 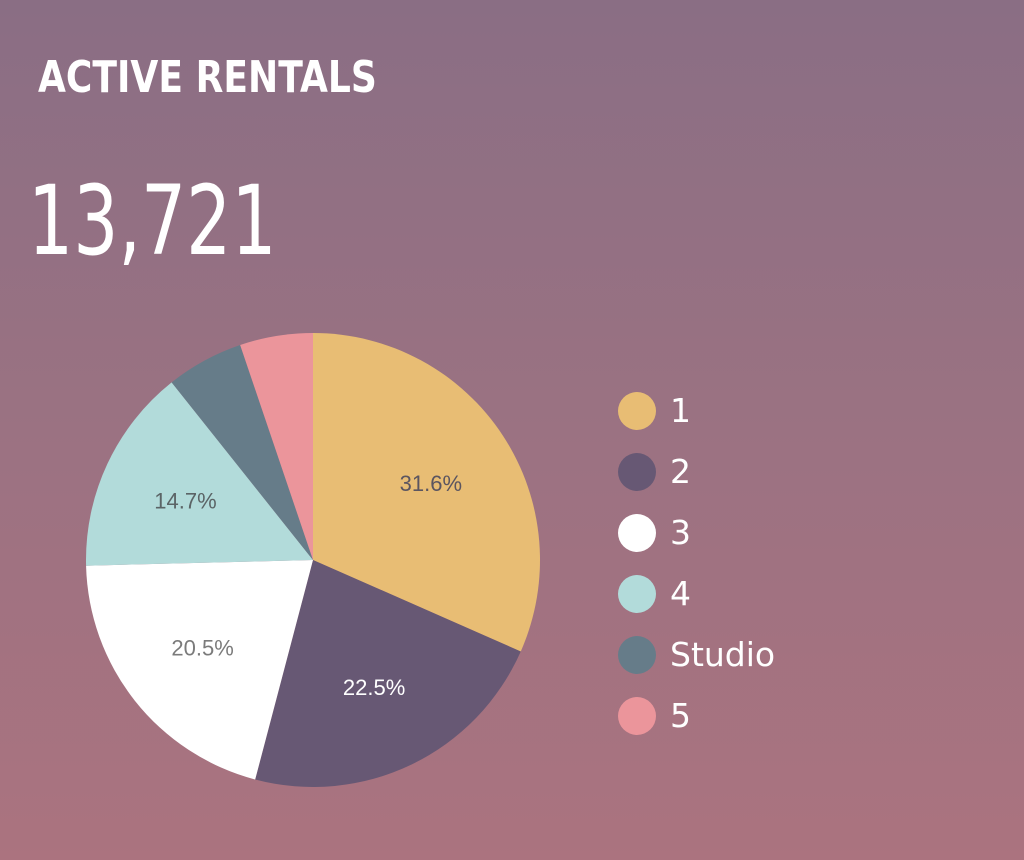 What do you see at coordinates (431, 483) in the screenshot?
I see `pie-data-label: 31.6%` at bounding box center [431, 483].